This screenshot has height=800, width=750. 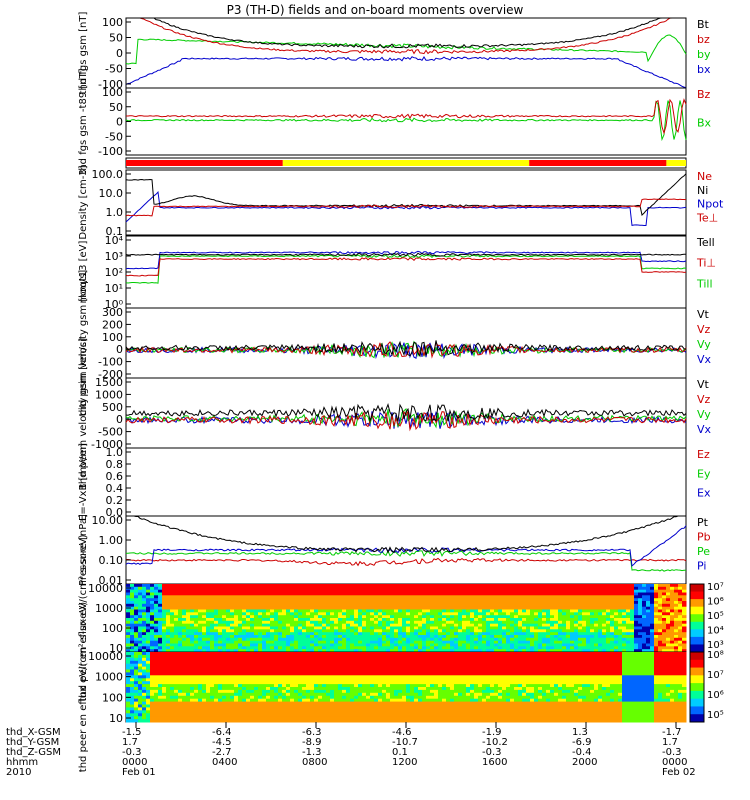 What do you see at coordinates (704, 123) in the screenshot?
I see `legend-entry: Bx` at bounding box center [704, 123].